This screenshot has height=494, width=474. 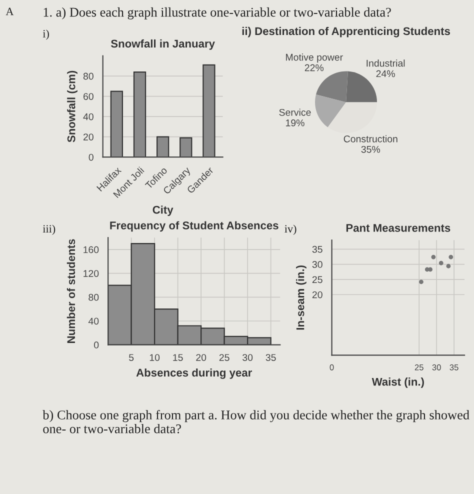 I want to click on slice-label: Service, so click(x=295, y=112).